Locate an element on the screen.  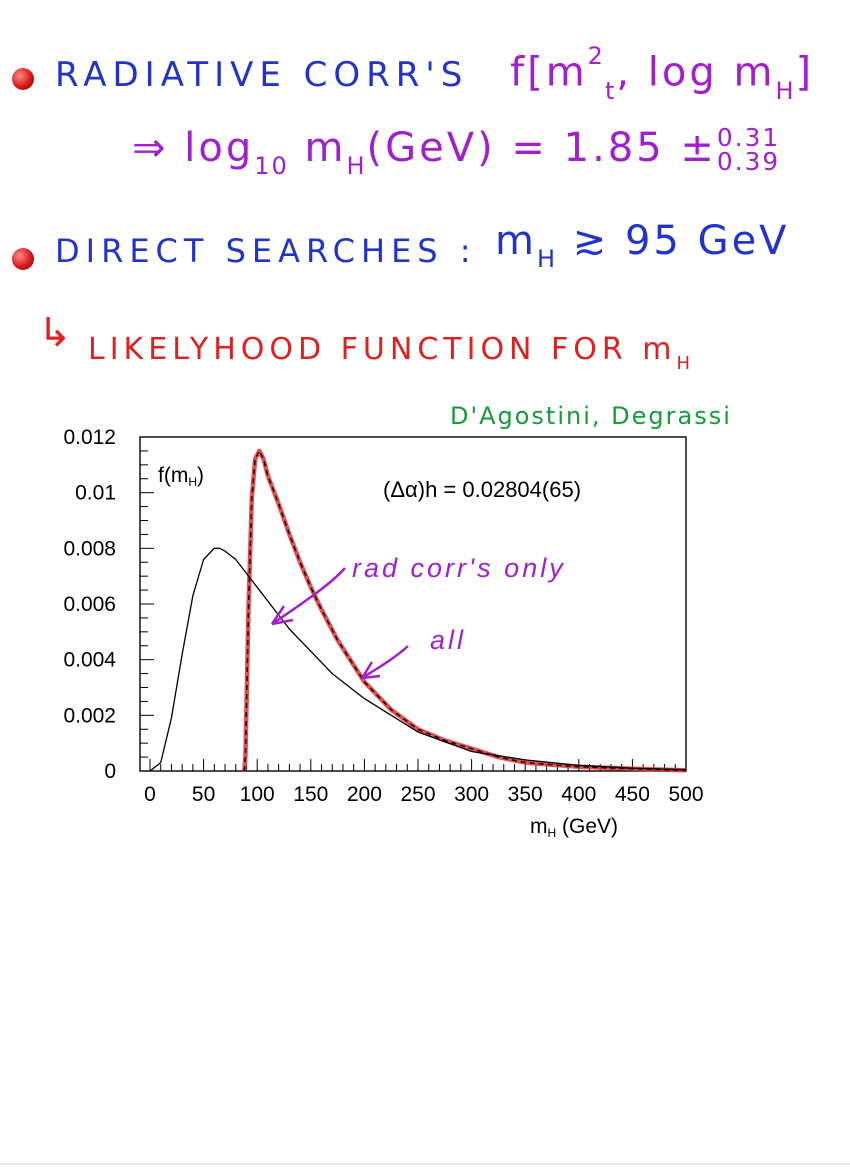
likelihood-sub: H is located at coordinates (684, 363).